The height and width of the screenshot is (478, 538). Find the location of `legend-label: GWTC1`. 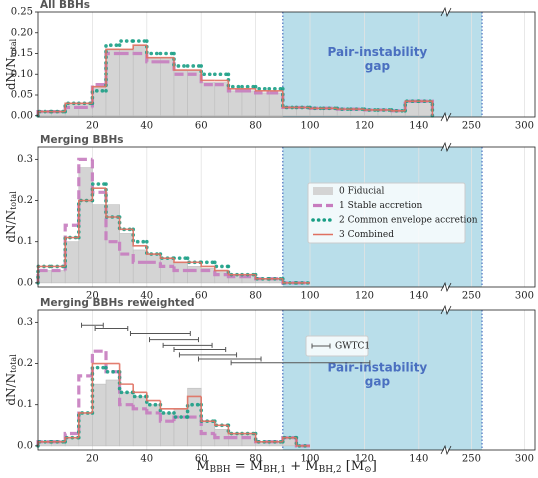

legend-label: GWTC1 is located at coordinates (352, 347).